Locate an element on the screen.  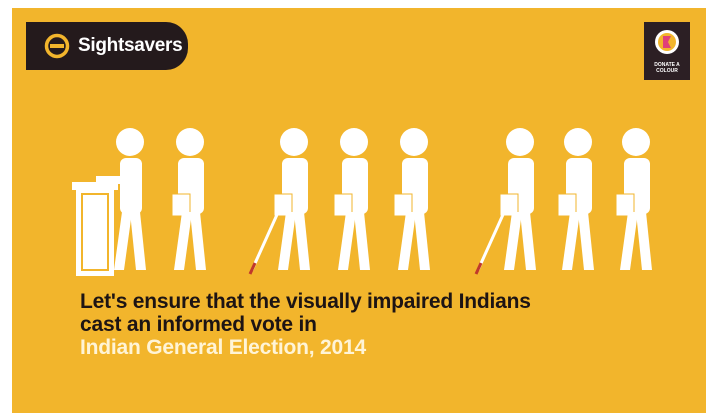
badge-text: DONATE A COLOUR is located at coordinates (667, 68).